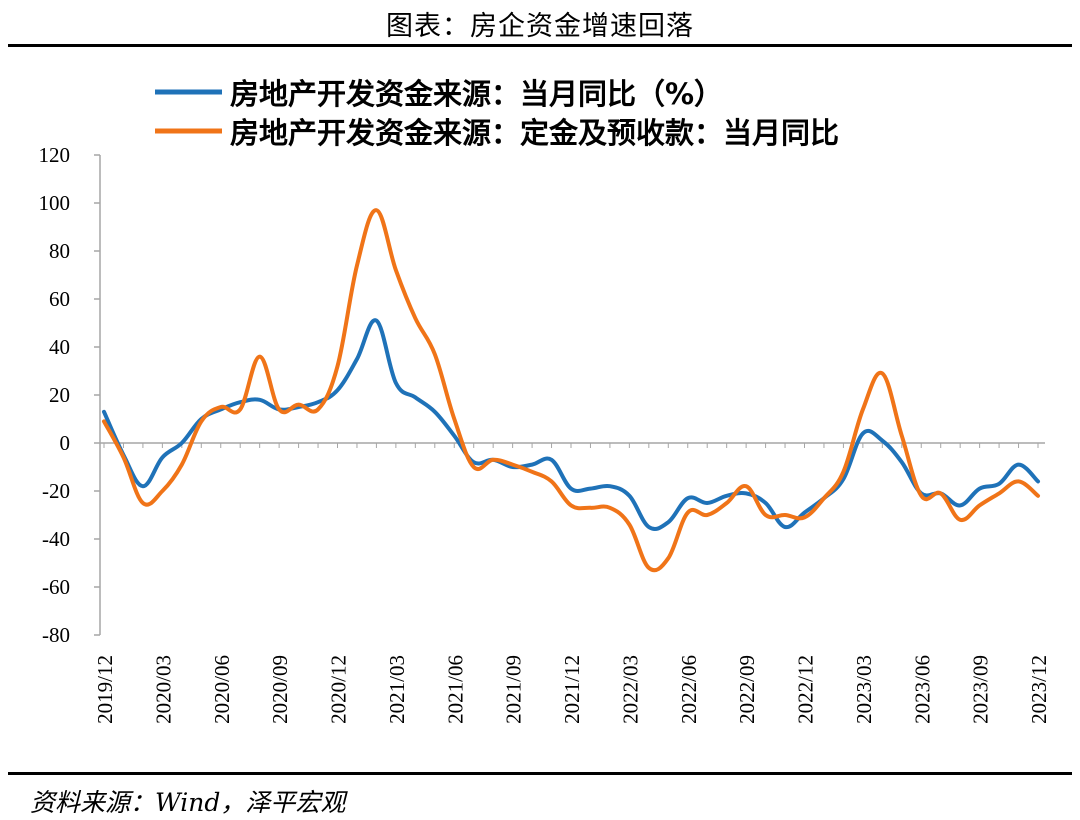 This screenshot has width=1080, height=820. I want to click on x-tick-label: 2021/12, so click(572, 689).